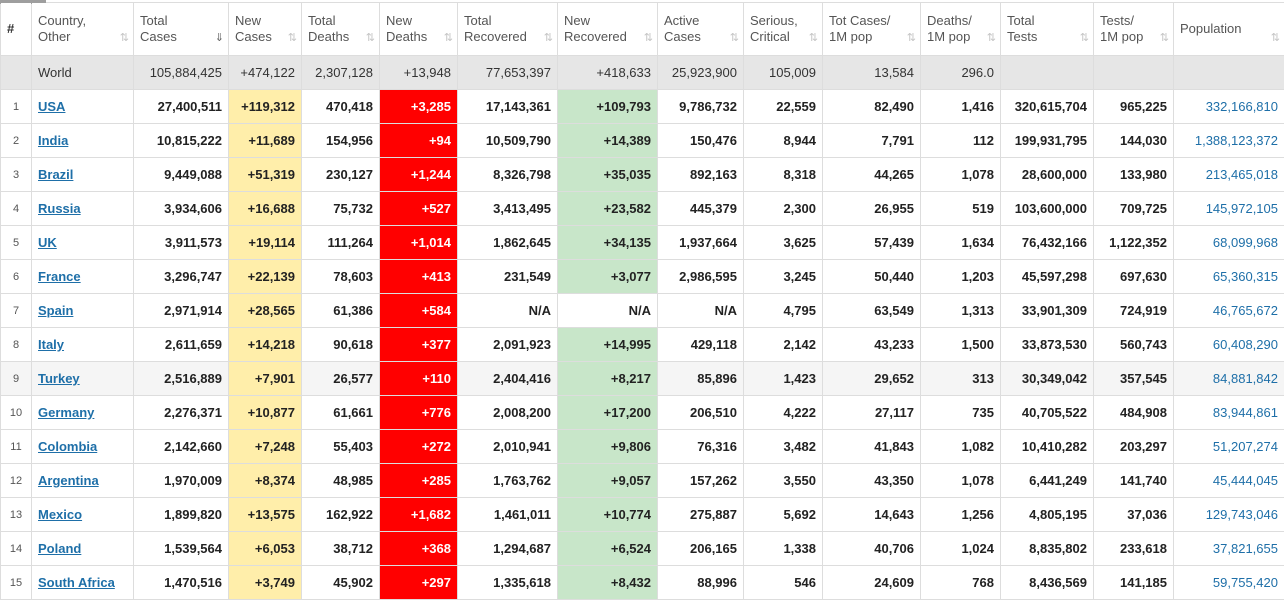 The height and width of the screenshot is (600, 1284). I want to click on serious-cell: 22,559, so click(783, 107).